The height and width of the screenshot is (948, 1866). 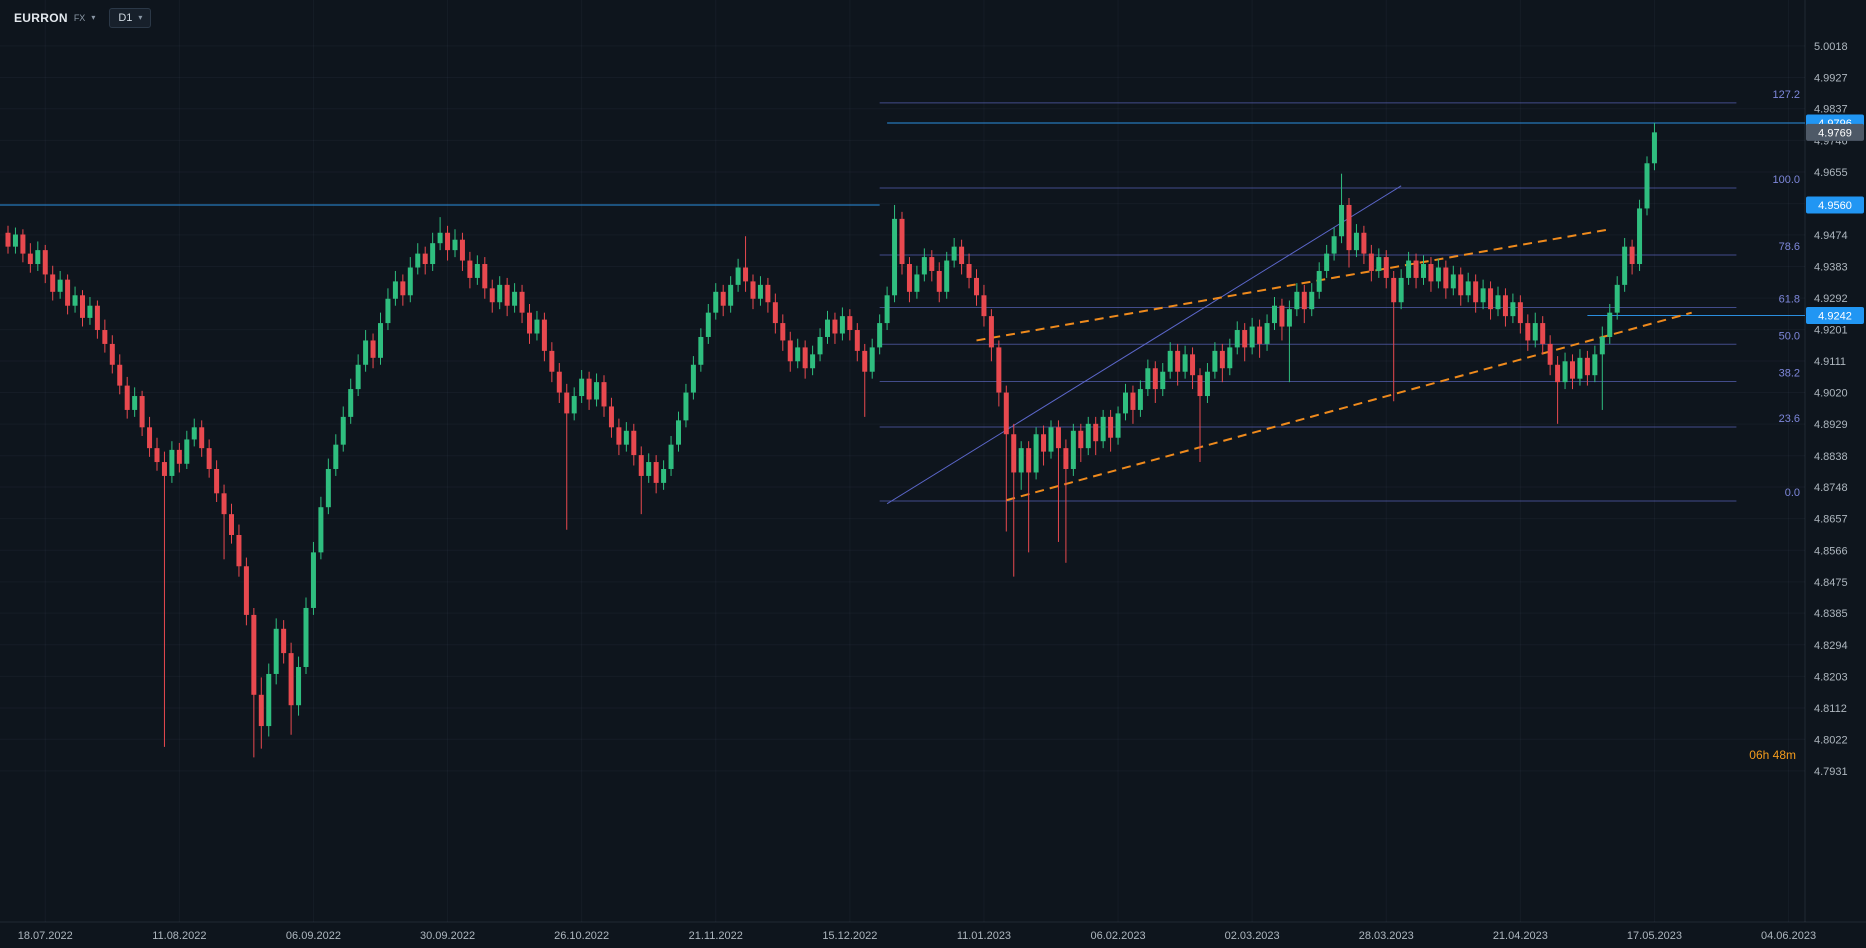 I want to click on svg-text: 23.6, so click(x=1789, y=419).